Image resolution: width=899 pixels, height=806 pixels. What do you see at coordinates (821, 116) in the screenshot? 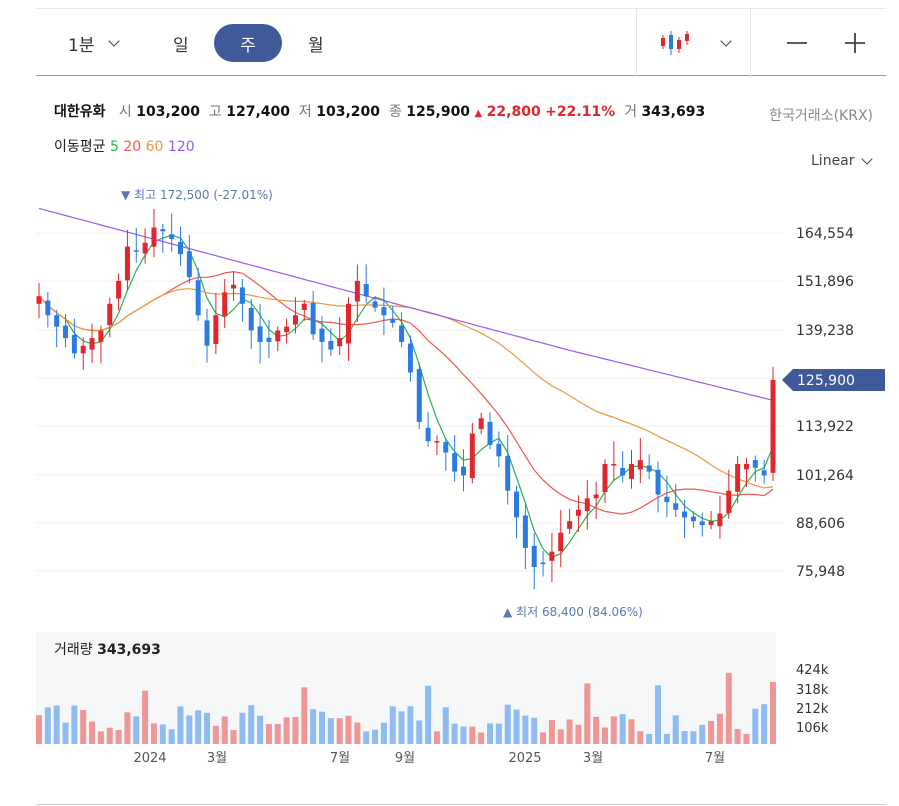
I see `exchange-label: 한국거래소(KRX)` at bounding box center [821, 116].